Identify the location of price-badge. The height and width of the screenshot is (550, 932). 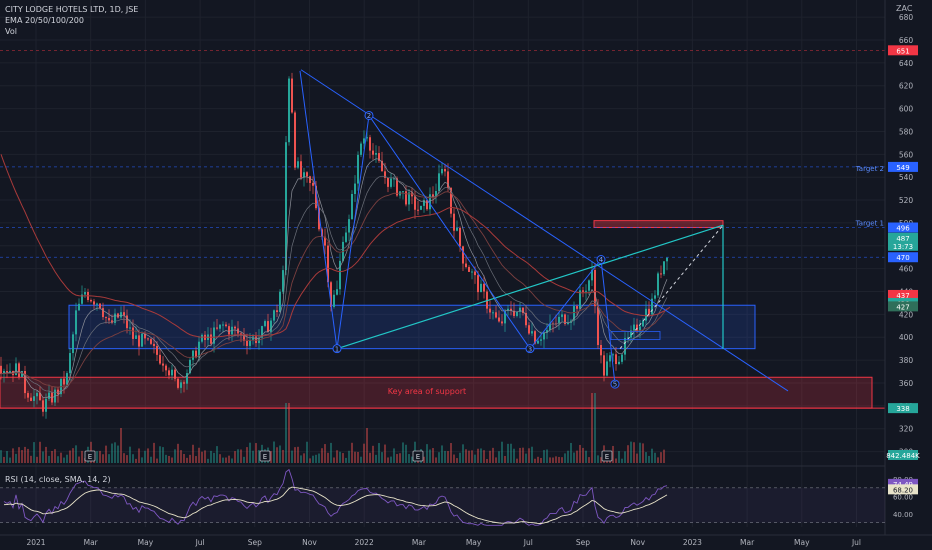
(903, 166).